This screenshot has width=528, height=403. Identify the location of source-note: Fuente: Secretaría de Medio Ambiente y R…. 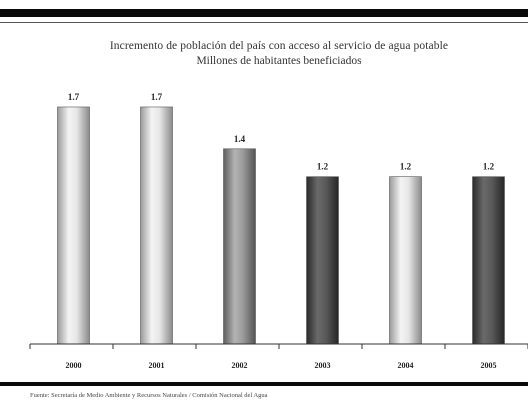
(149, 395).